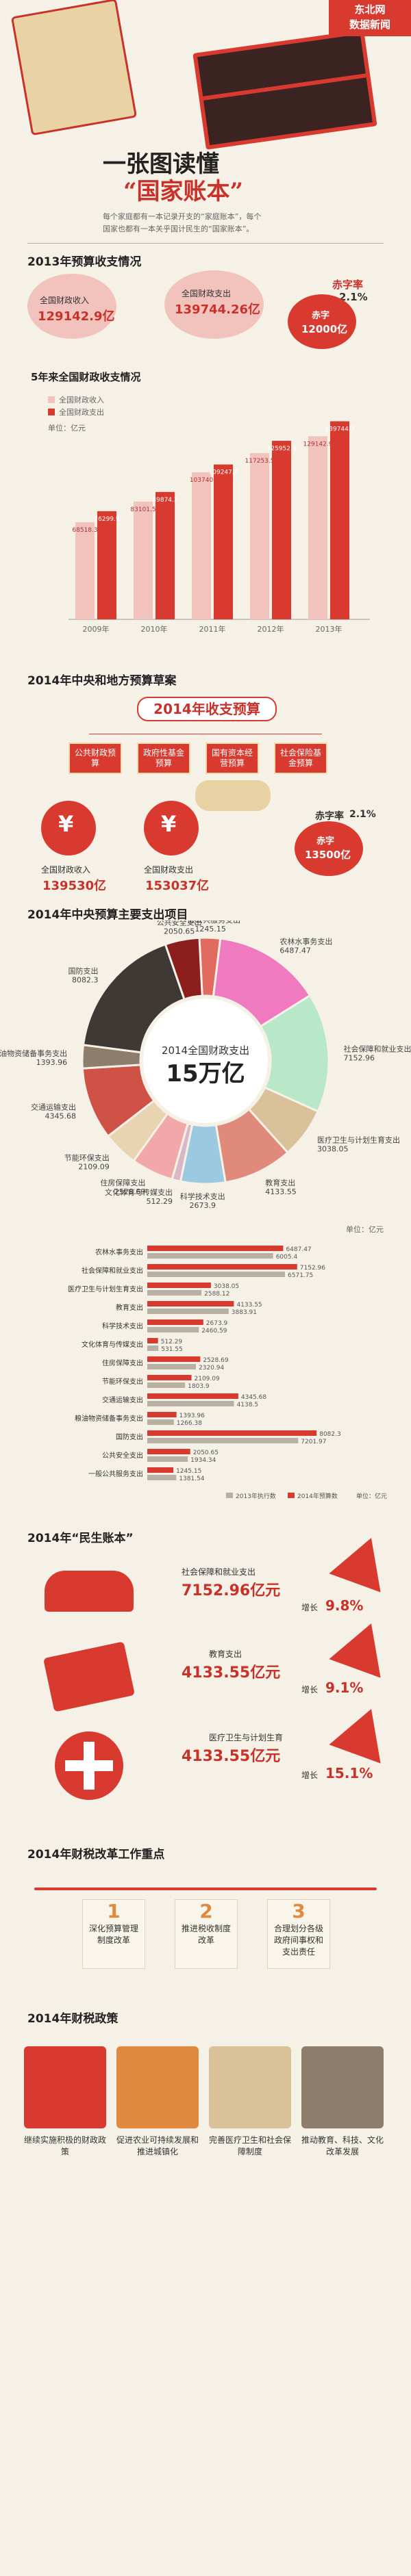  I want to click on reform-text-2: 推进税收制度改革, so click(206, 1934).